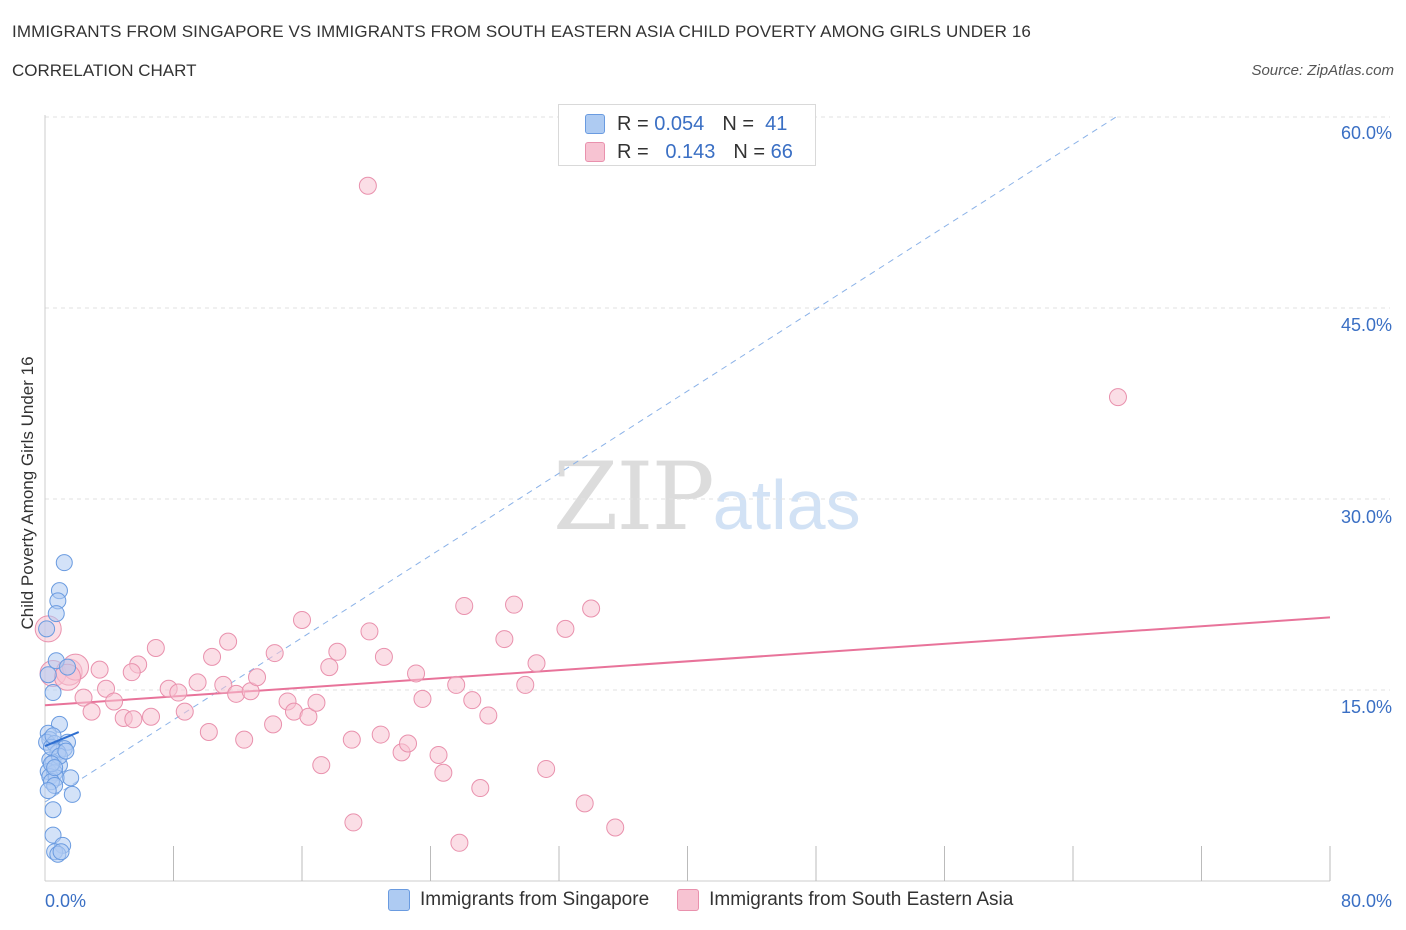  I want to click on legend-swatch-singapore, so click(595, 124).